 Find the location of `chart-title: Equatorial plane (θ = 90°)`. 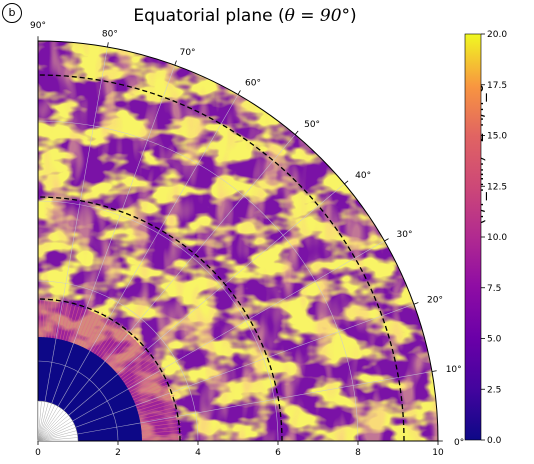

chart-title: Equatorial plane (θ = 90°) is located at coordinates (245, 16).